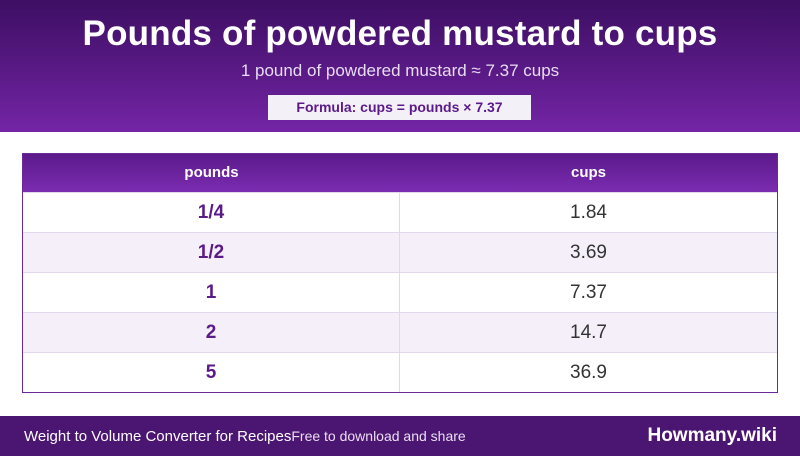  I want to click on table-row: 1/2 3.69, so click(400, 252).